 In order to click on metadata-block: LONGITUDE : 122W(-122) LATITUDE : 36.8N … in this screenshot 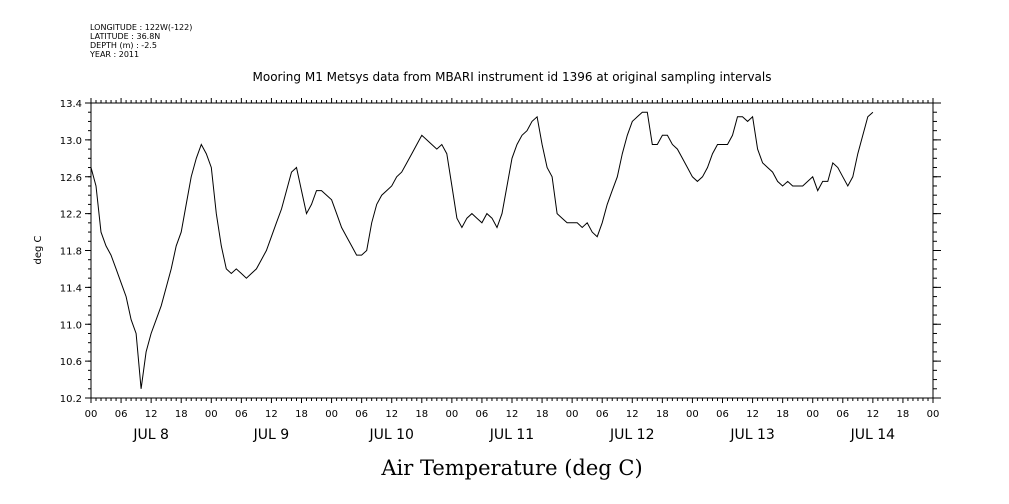, I will do `click(140, 41)`.